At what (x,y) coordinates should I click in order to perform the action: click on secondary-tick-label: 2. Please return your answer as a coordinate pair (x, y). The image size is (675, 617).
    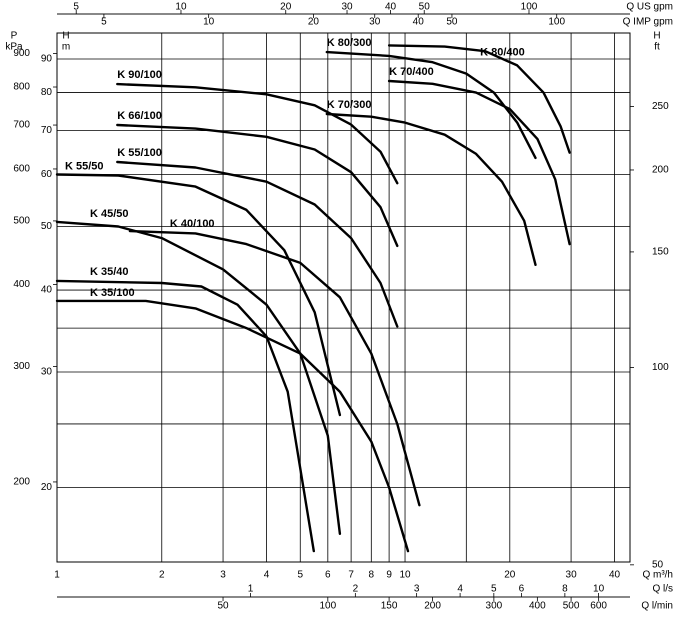
    Looking at the image, I should click on (356, 589).